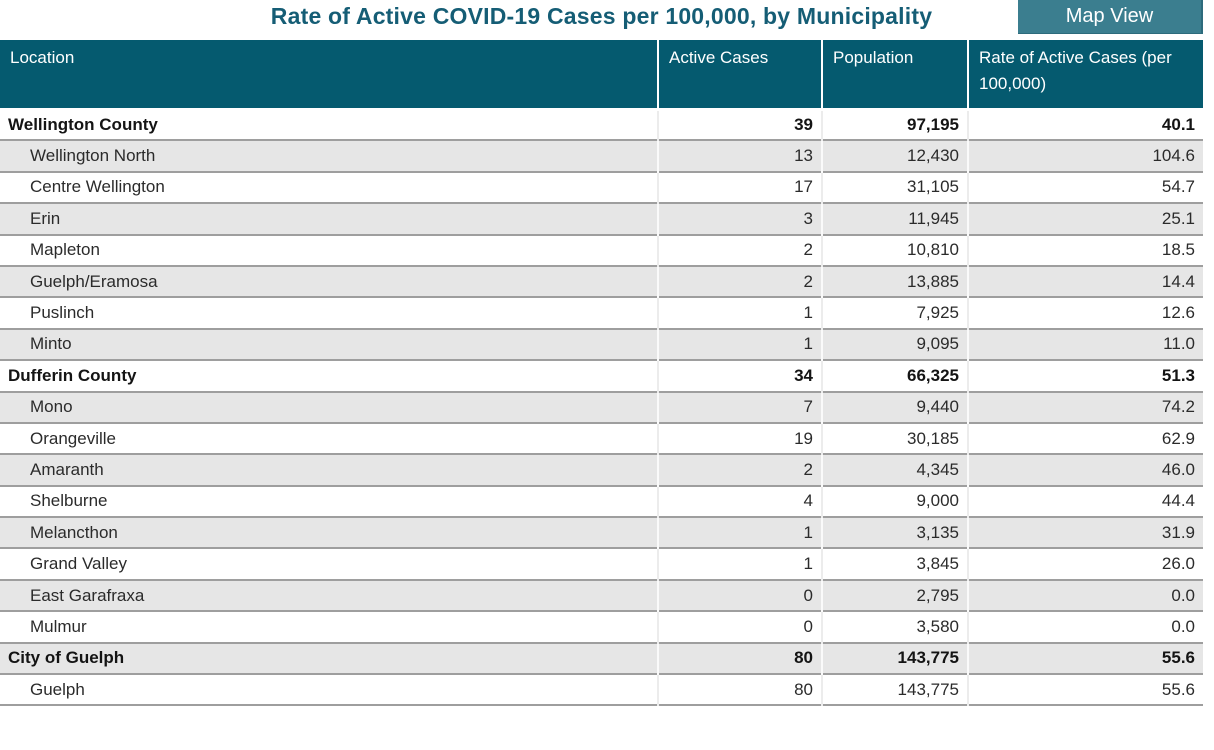  What do you see at coordinates (1085, 125) in the screenshot?
I see `rate-cell: 40.1` at bounding box center [1085, 125].